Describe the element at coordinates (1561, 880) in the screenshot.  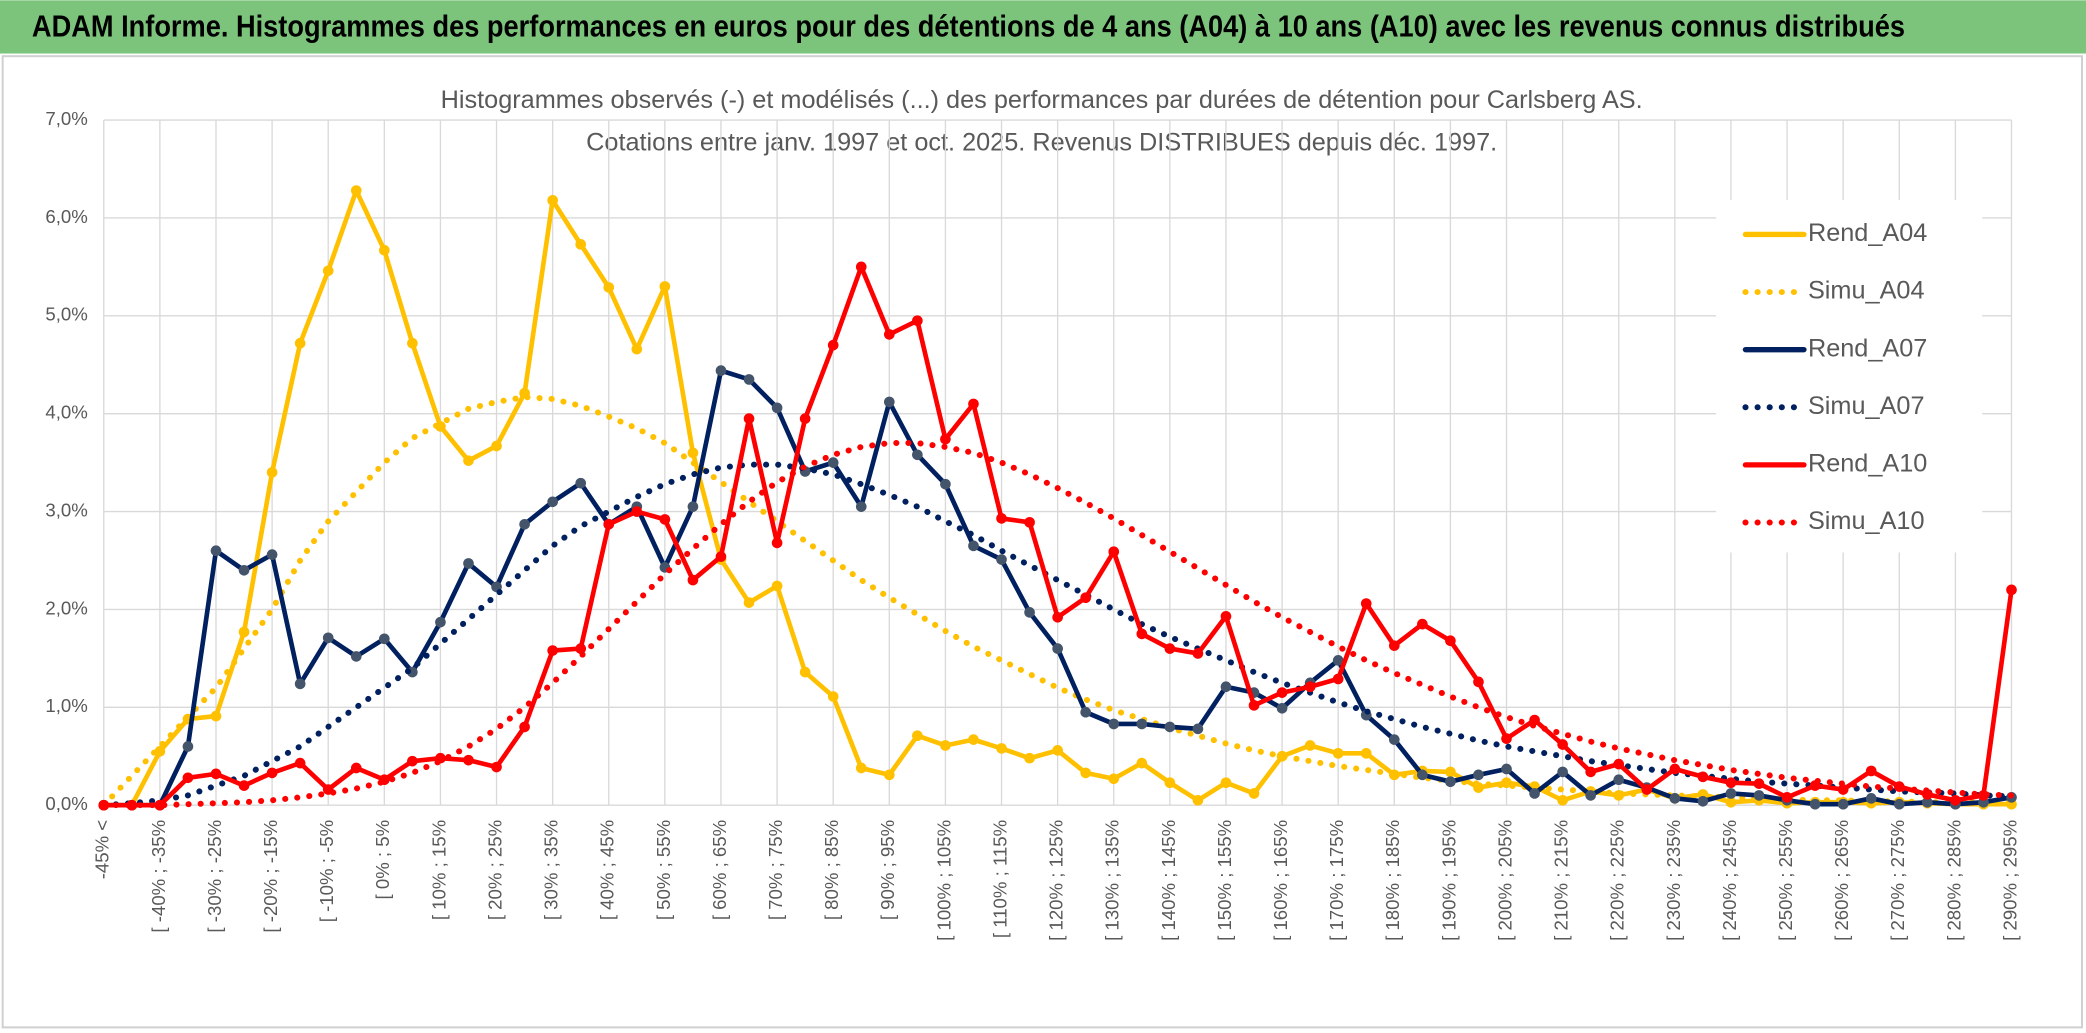
I see `x-tick-label: [ 210% ; 215%` at that location.